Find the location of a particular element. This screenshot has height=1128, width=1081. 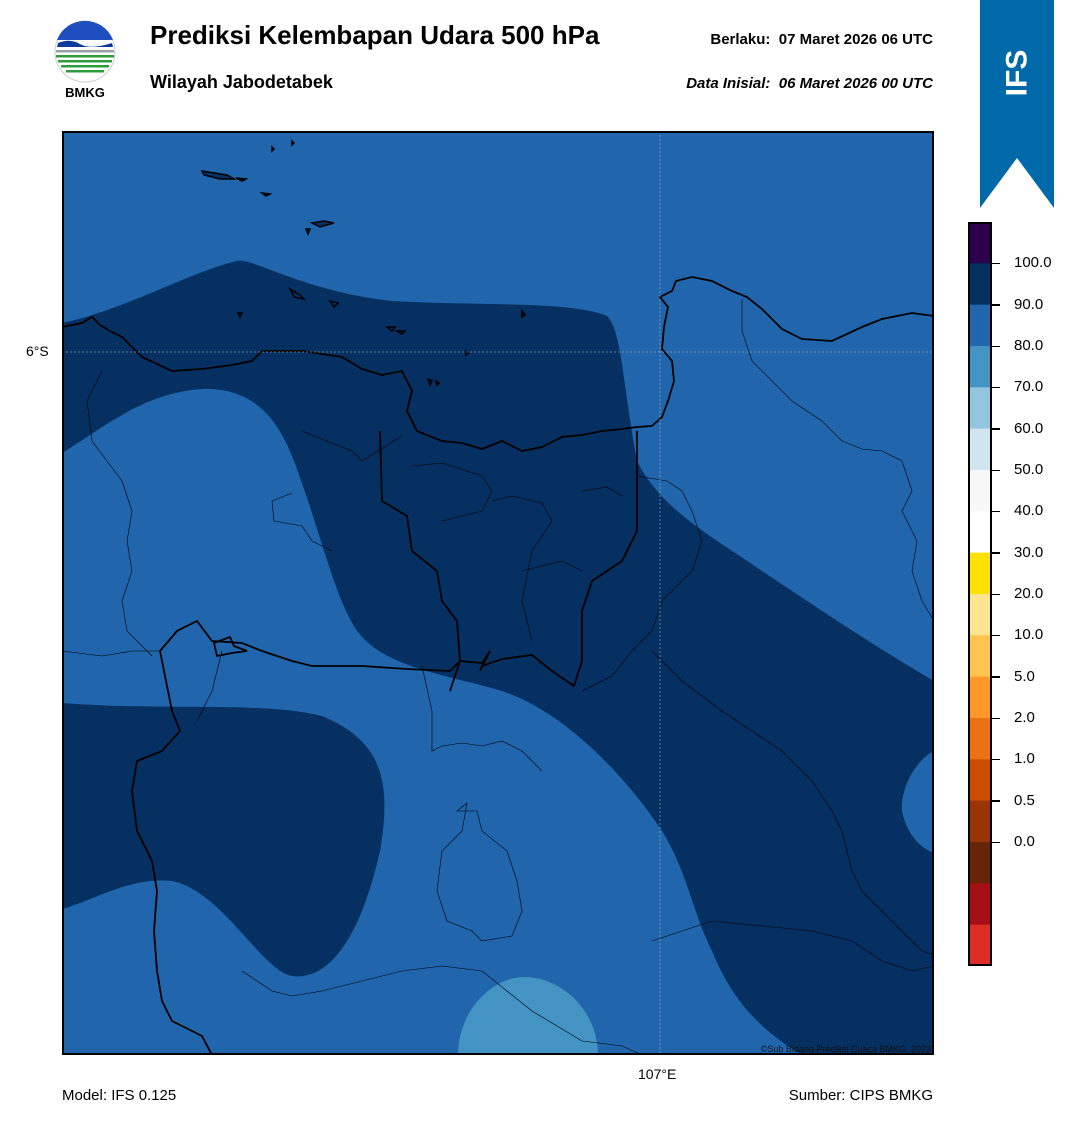

logo-text: BMKG is located at coordinates (85, 92).